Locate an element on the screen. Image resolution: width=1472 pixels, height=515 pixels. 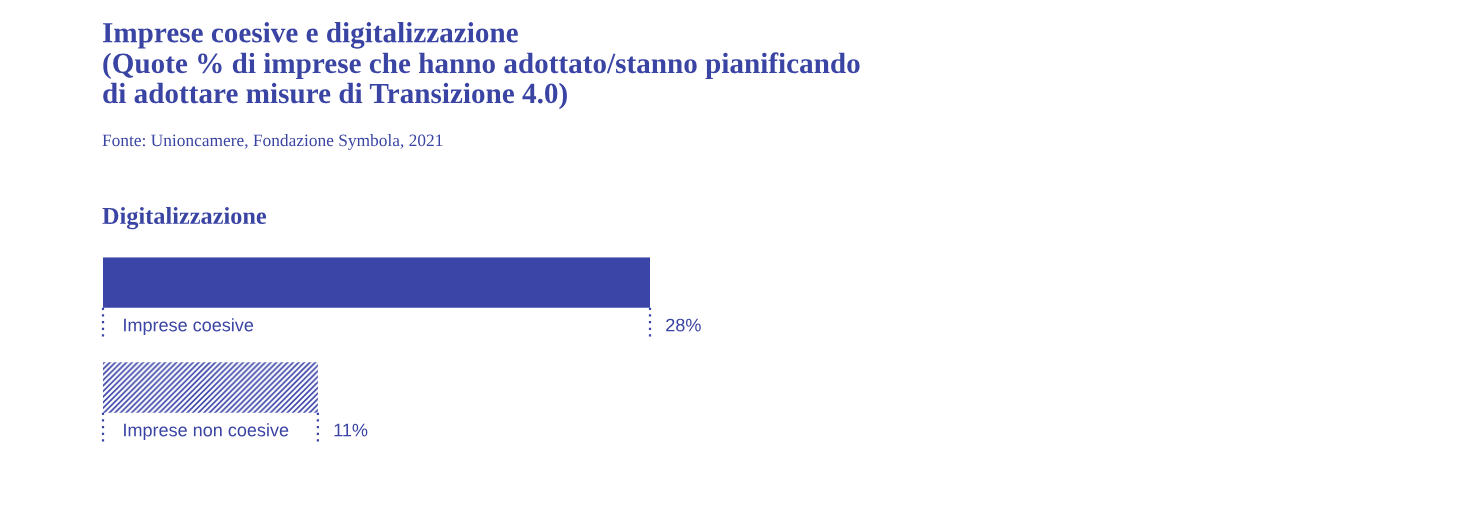
source-note: Fonte: Unioncamere, Fondazione Symbola, 2021 is located at coordinates (272, 142).